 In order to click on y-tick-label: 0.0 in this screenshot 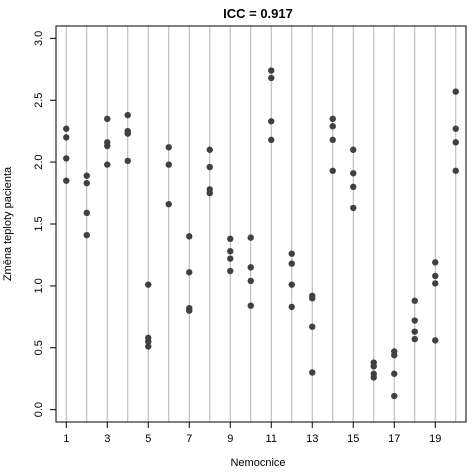, I will do `click(39, 409)`.